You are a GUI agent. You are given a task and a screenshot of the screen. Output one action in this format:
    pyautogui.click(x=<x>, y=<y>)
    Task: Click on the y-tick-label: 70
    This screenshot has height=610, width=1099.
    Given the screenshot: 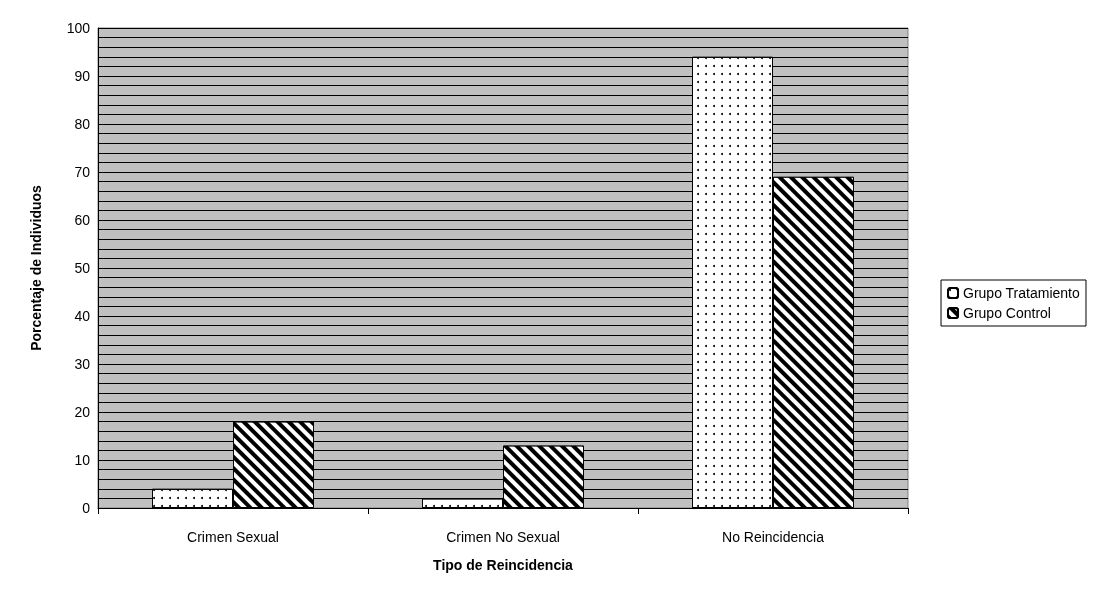 What is the action you would take?
    pyautogui.click(x=82, y=172)
    